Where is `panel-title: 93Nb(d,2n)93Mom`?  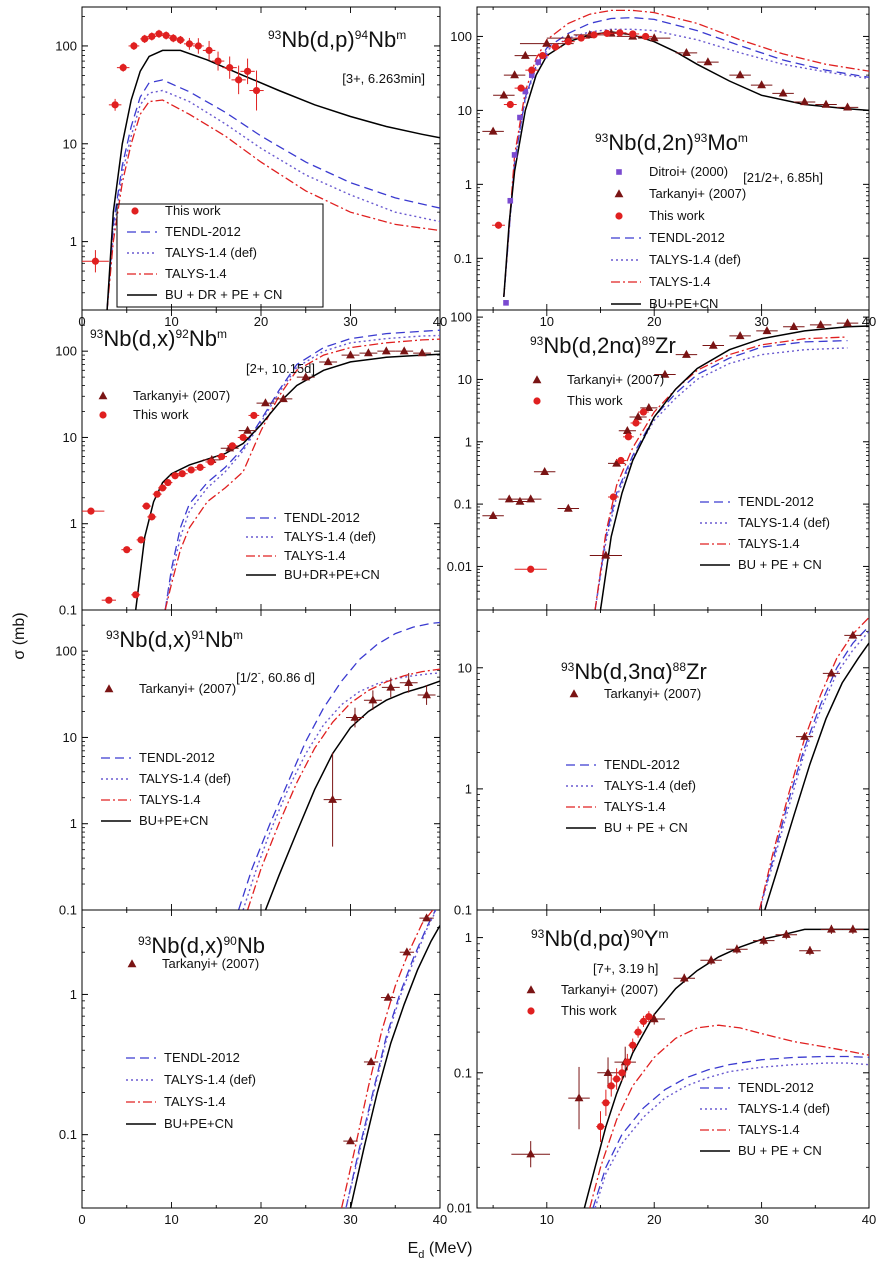 panel-title: 93Nb(d,2n)93Mom is located at coordinates (671, 142).